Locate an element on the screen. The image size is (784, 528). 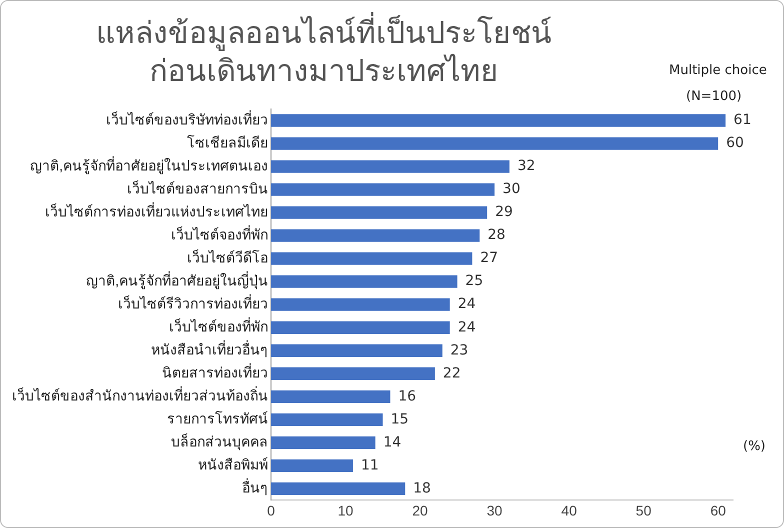
x-tick-label: 40 is located at coordinates (569, 510).